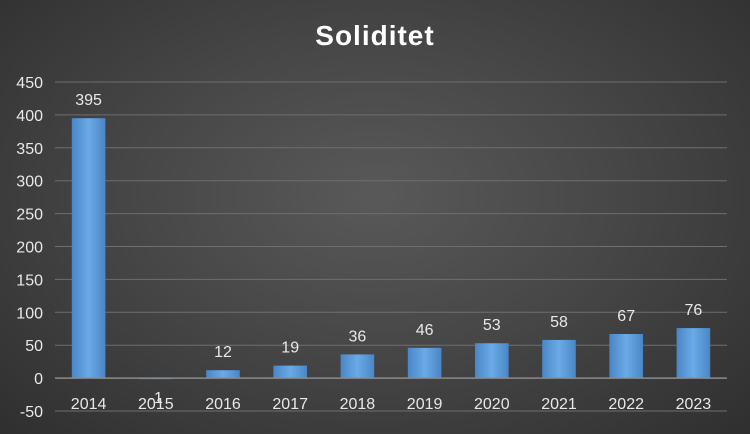  I want to click on bar-2021, so click(559, 359).